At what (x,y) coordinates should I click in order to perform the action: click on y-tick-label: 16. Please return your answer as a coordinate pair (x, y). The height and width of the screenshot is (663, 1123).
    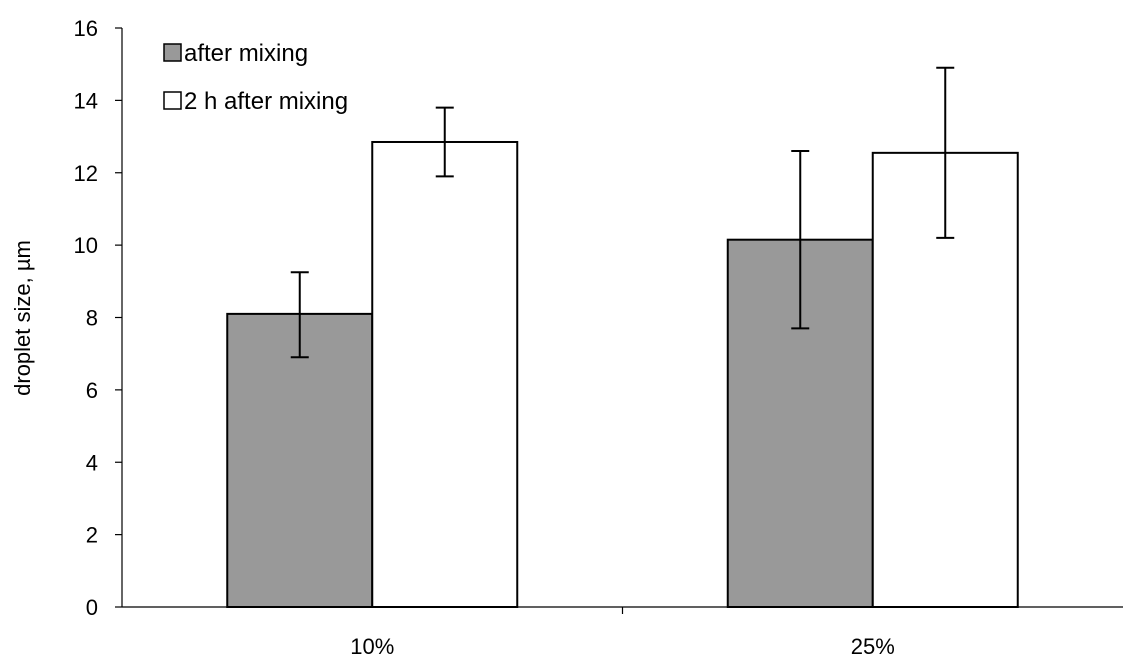
    Looking at the image, I should click on (86, 28).